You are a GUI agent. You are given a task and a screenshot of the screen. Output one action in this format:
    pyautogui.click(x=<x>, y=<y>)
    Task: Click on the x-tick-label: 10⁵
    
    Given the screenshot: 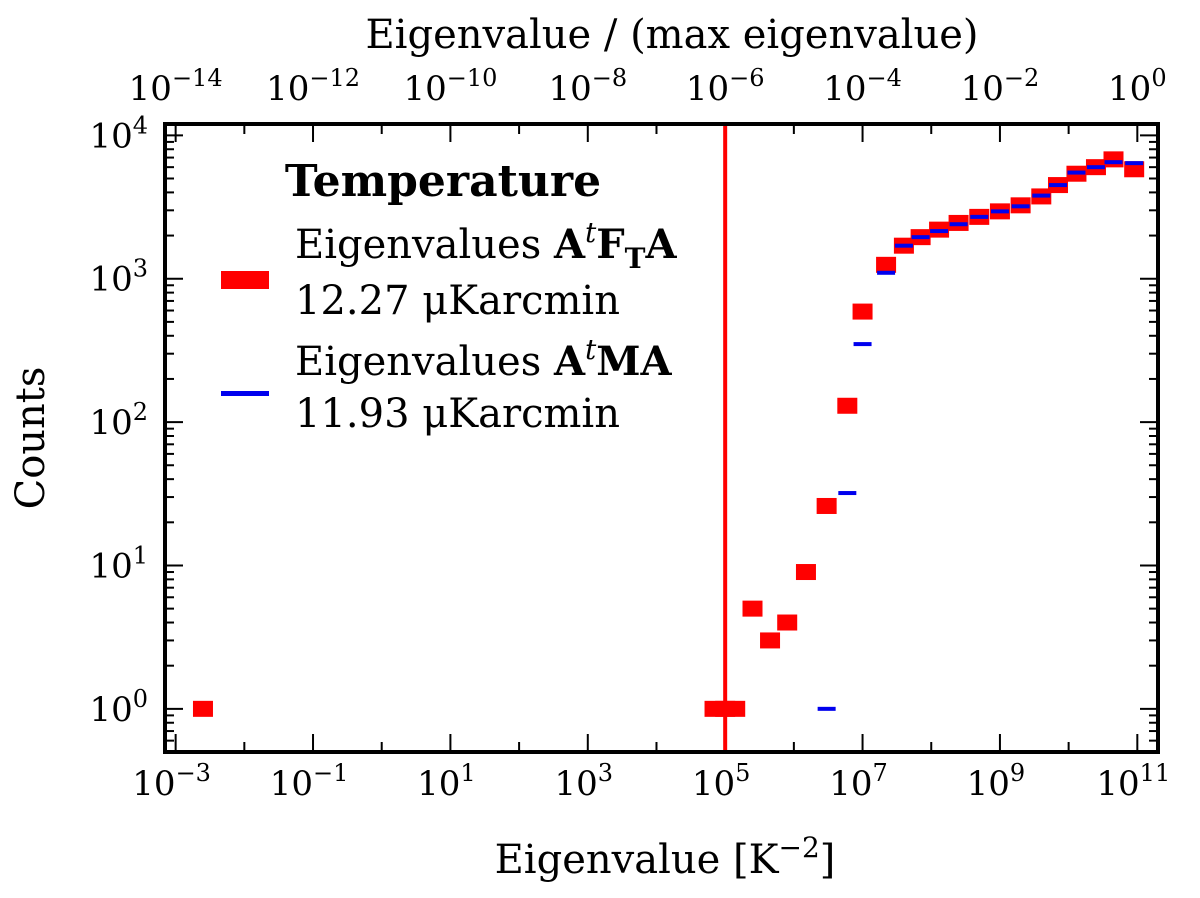 What is the action you would take?
    pyautogui.click(x=721, y=781)
    